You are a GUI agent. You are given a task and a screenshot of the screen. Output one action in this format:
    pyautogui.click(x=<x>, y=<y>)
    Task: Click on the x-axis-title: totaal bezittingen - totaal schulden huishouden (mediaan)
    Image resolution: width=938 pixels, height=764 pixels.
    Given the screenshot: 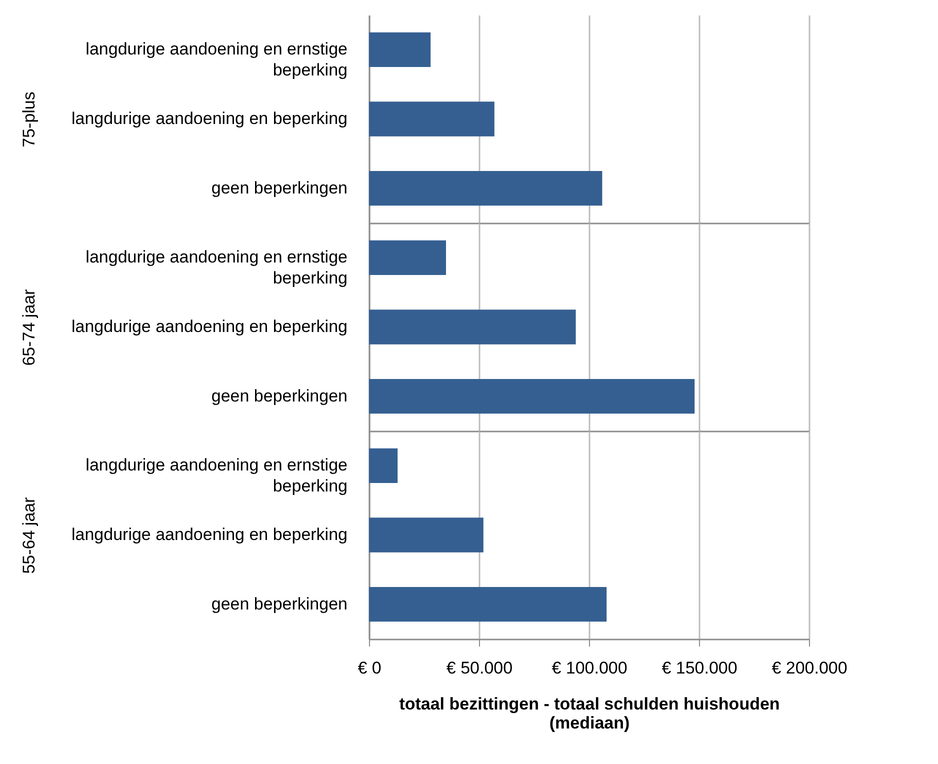 What is the action you would take?
    pyautogui.click(x=589, y=713)
    